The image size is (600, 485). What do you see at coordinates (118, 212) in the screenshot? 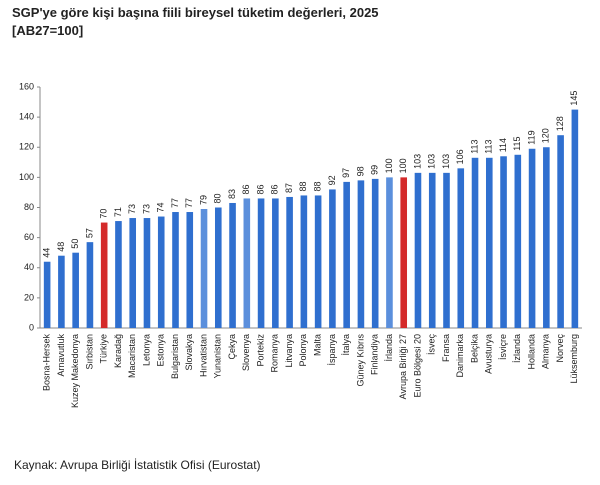
I see `value-label: 71` at bounding box center [118, 212].